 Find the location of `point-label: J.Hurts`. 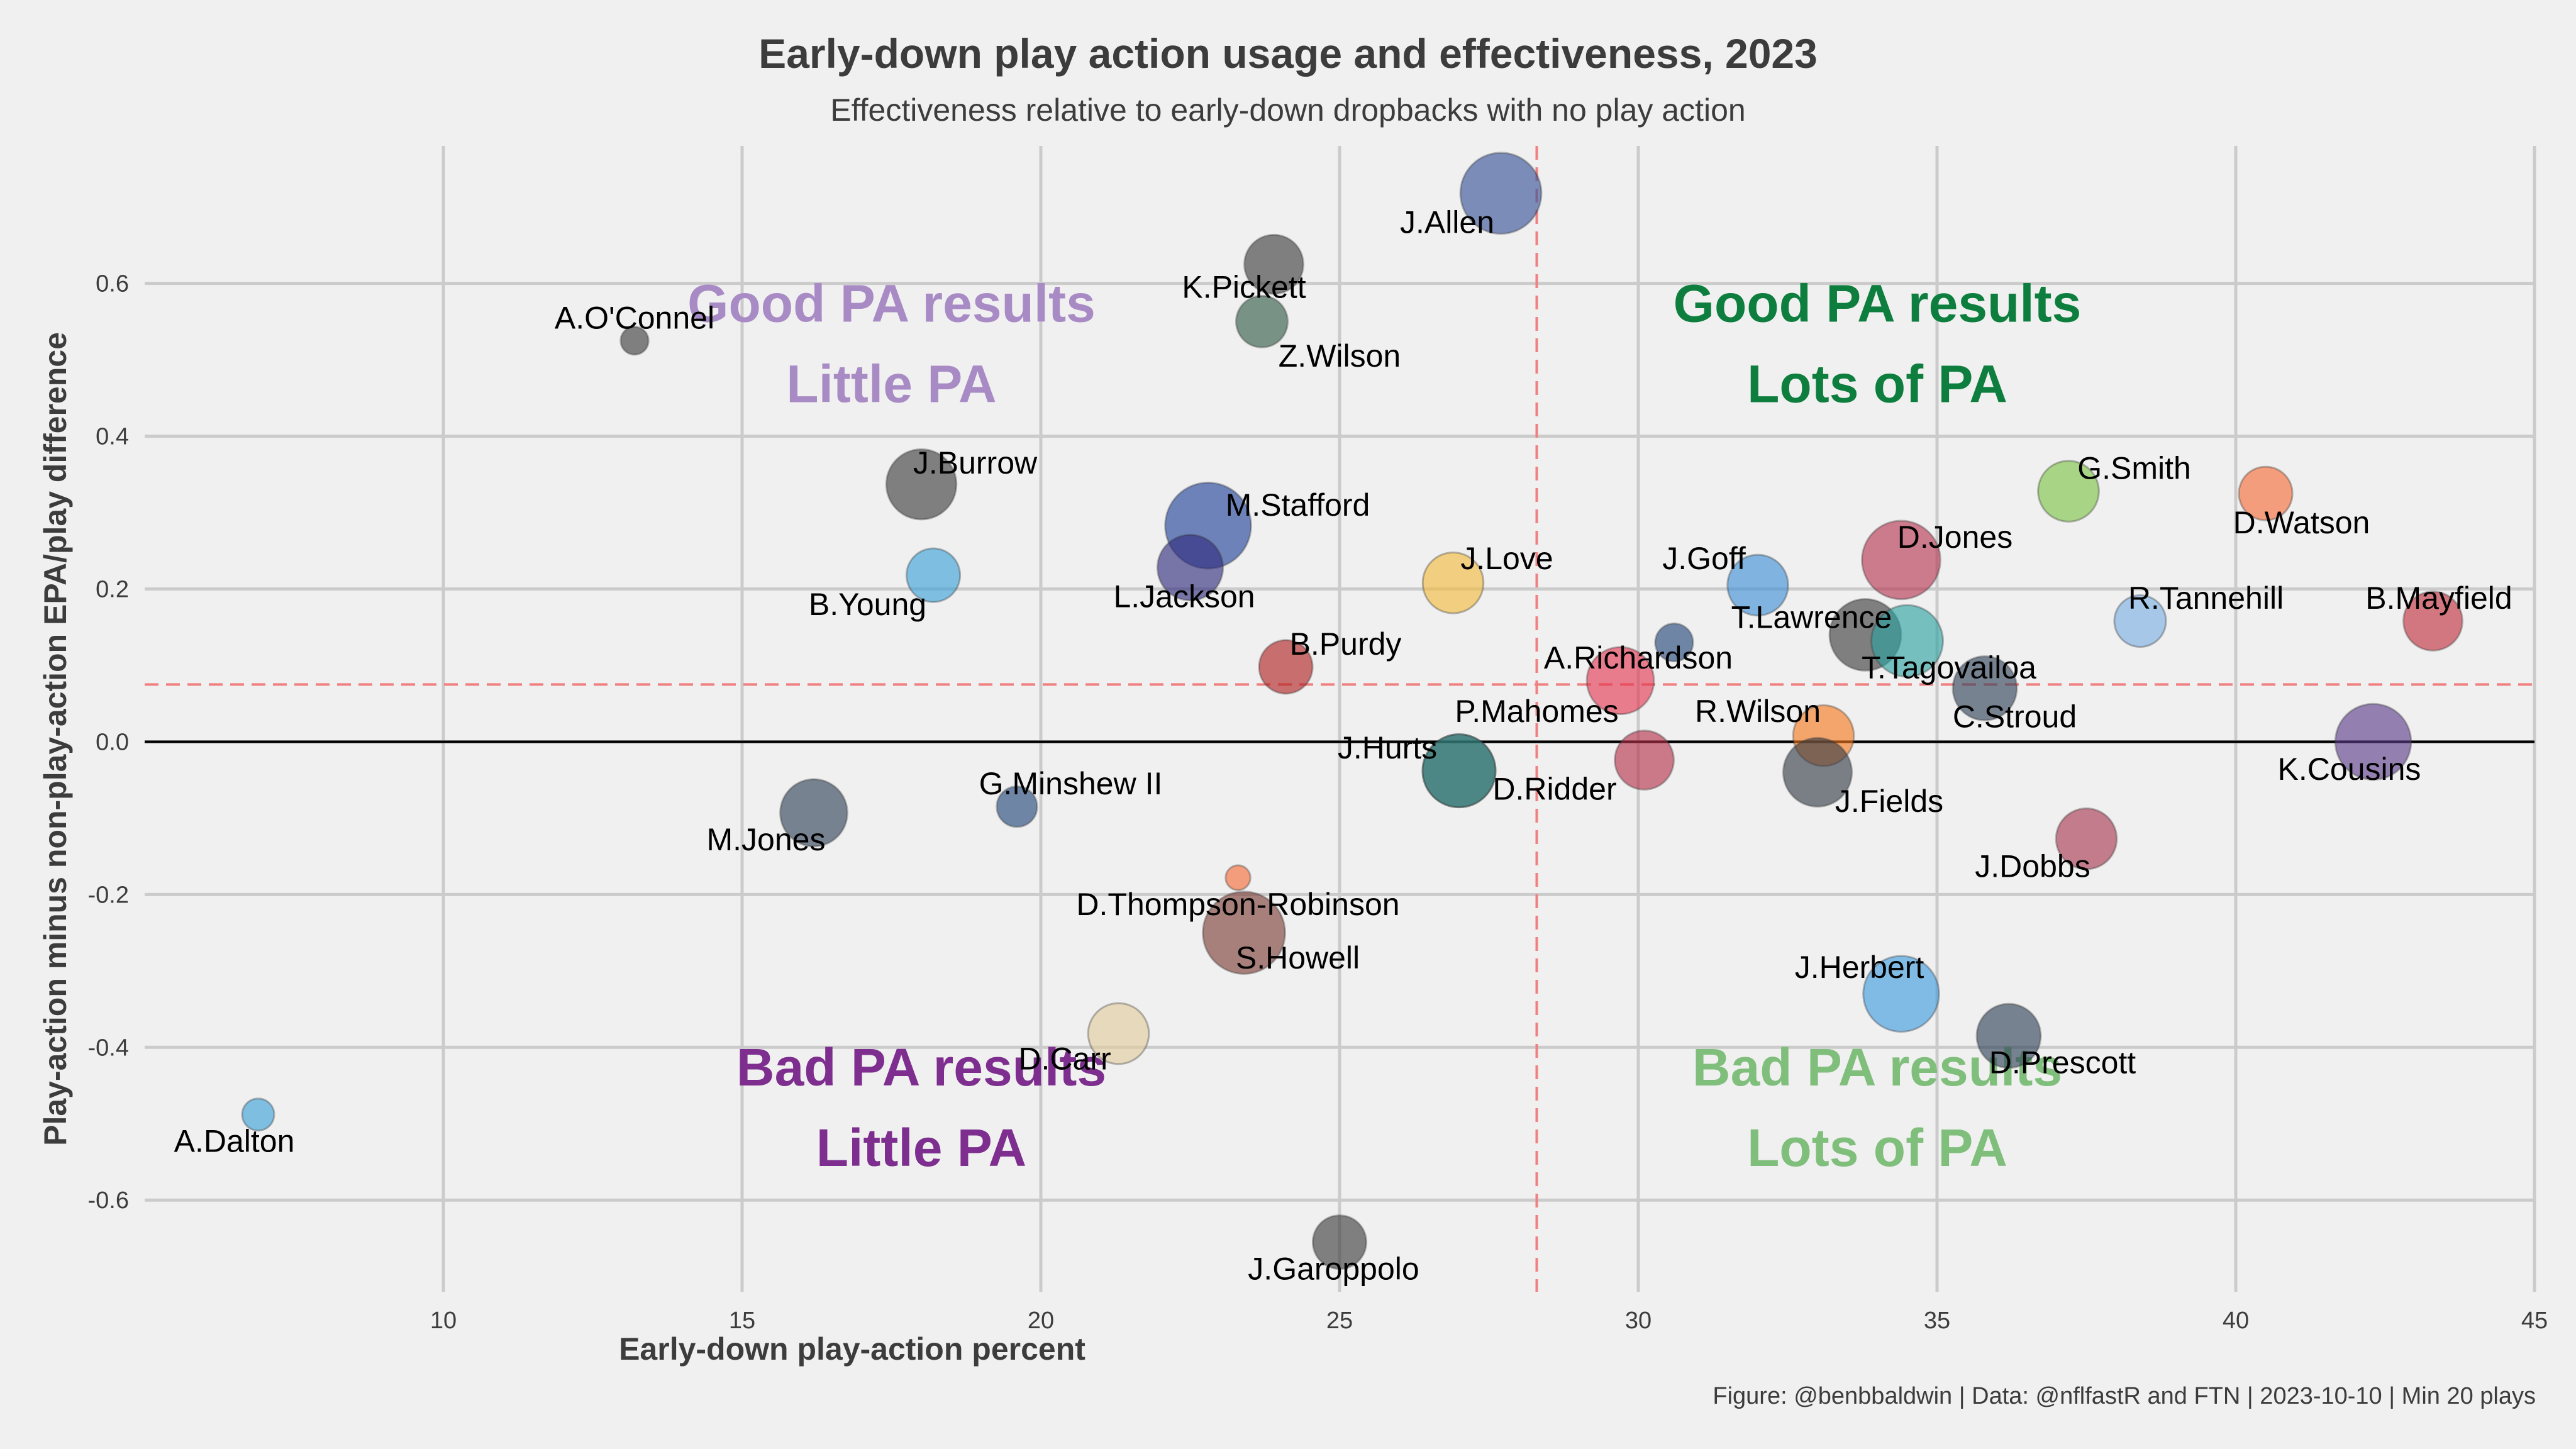

point-label: J.Hurts is located at coordinates (1387, 747).